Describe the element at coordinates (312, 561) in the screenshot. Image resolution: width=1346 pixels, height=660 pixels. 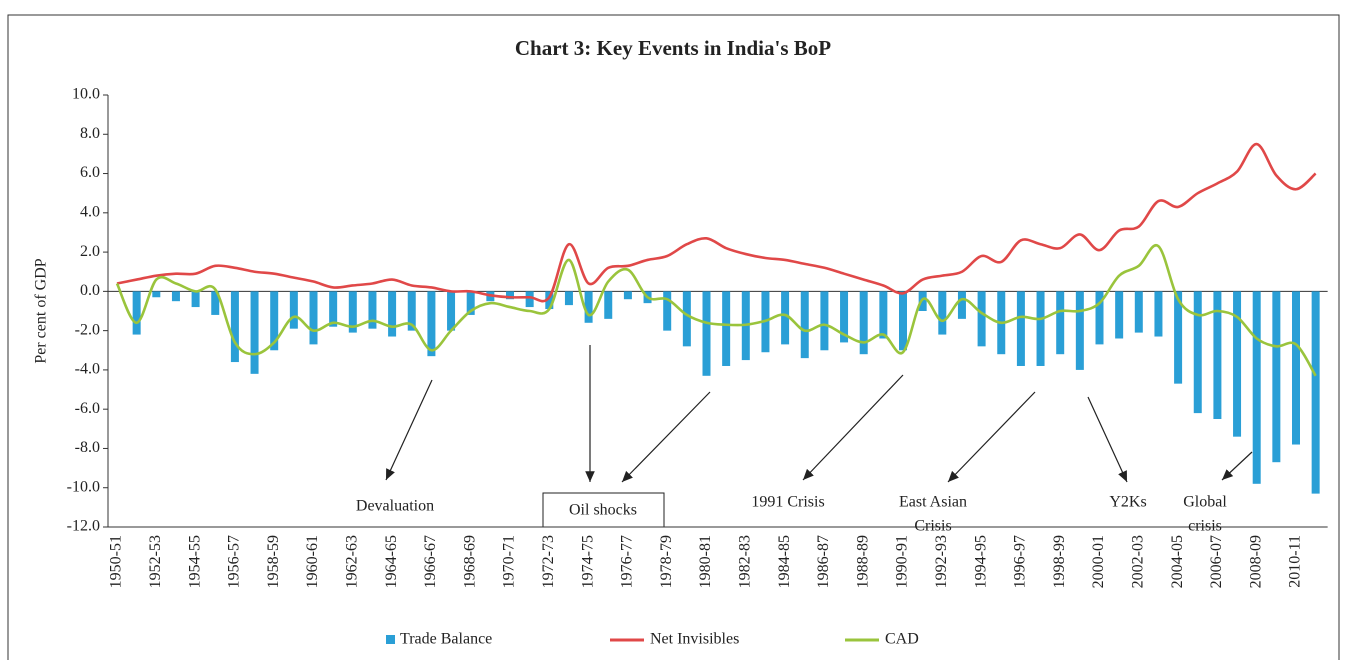
I see `x-tick-label: 1960-61` at that location.